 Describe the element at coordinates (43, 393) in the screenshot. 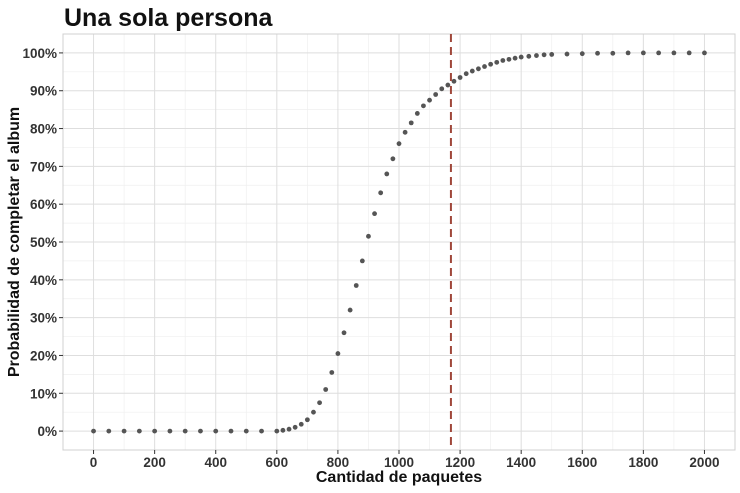

I see `y-tick-label: 10%` at that location.